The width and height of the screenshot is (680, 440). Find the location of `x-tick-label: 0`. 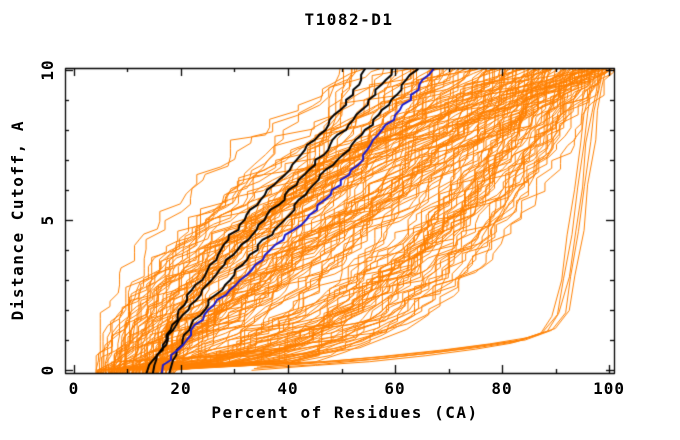

x-tick-label: 0 is located at coordinates (74, 388).